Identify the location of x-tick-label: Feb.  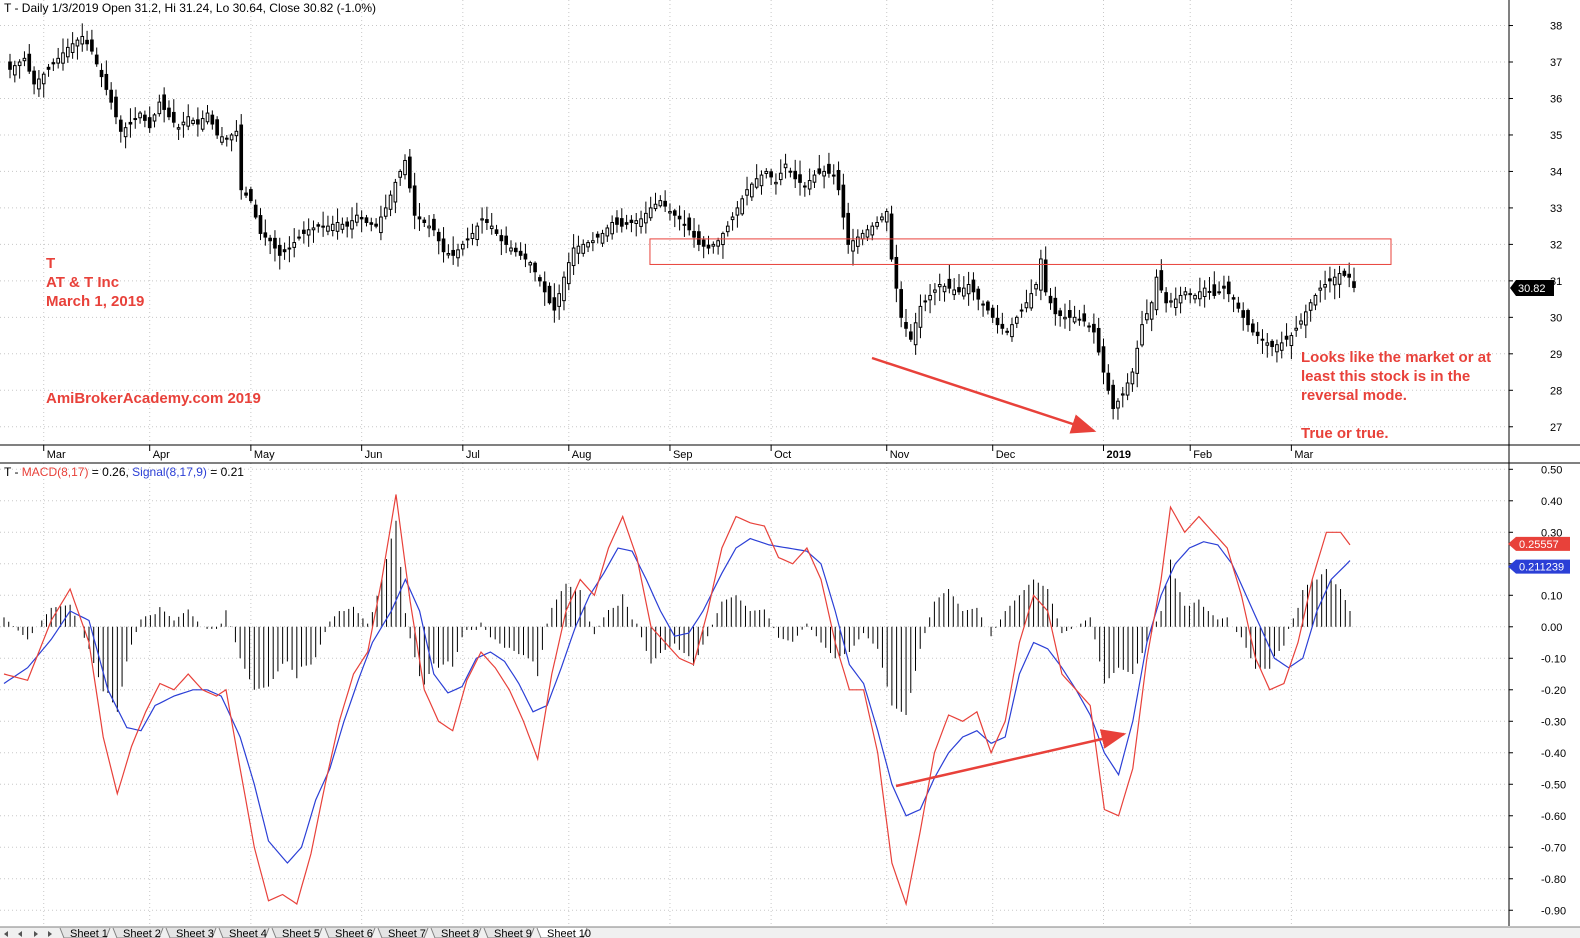
(1202, 455).